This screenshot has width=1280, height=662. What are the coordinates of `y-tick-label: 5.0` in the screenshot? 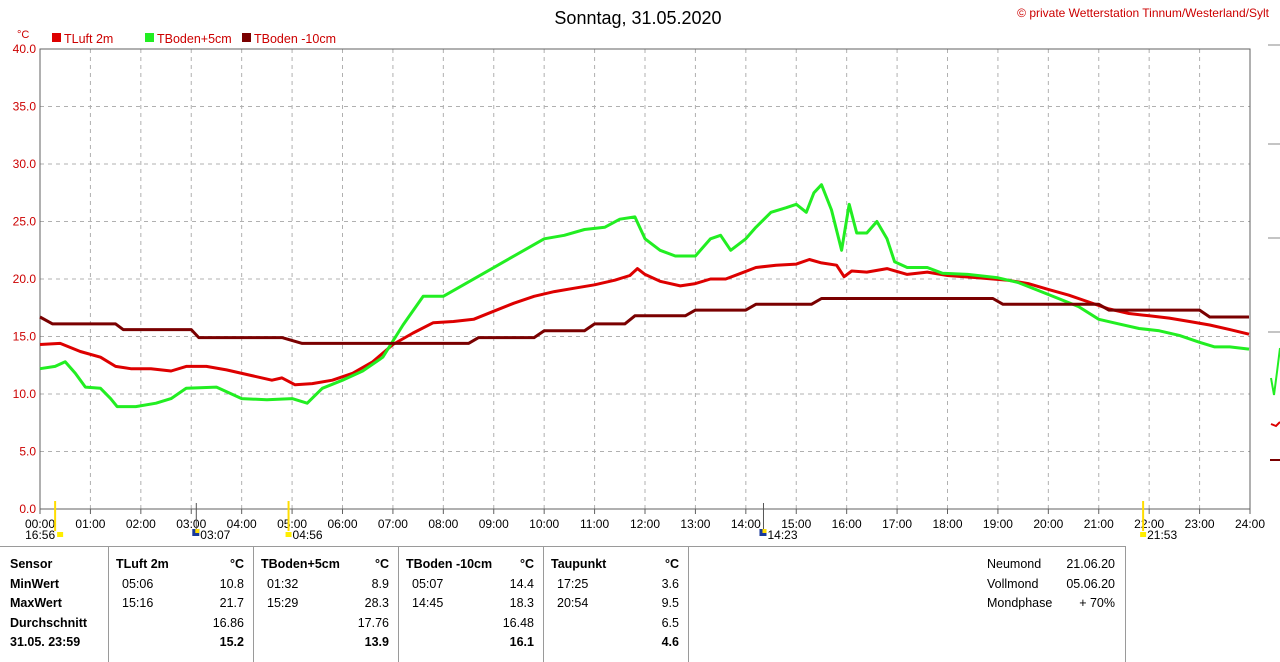 It's located at (27, 452).